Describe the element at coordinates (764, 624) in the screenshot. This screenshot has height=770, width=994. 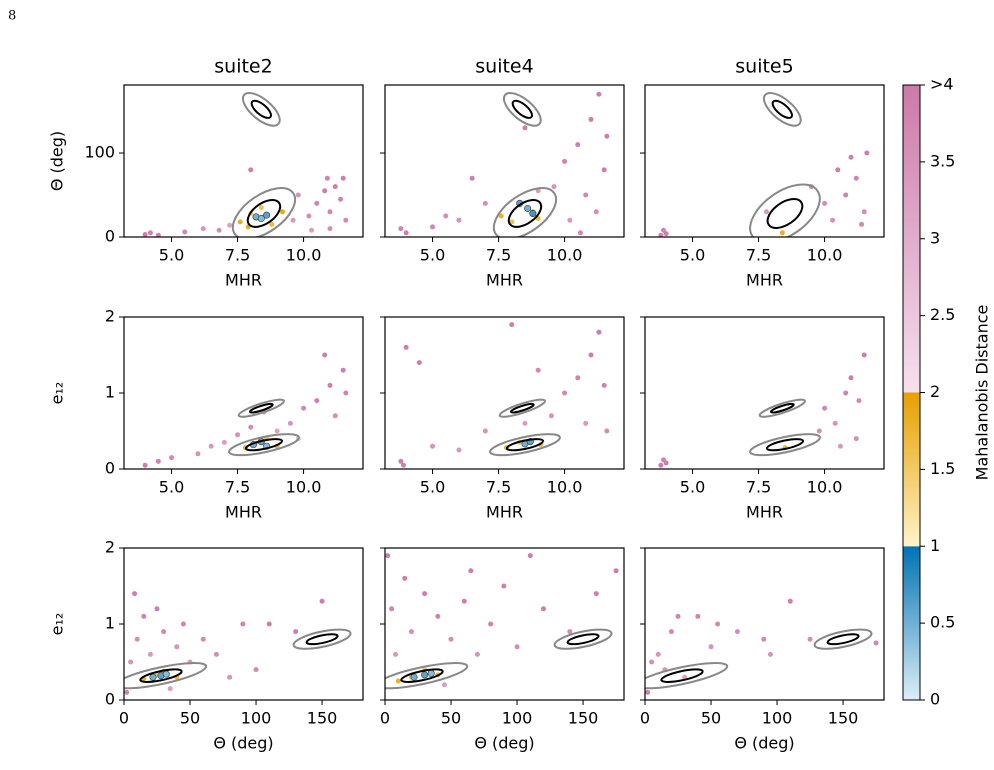
I see `axes-frame` at that location.